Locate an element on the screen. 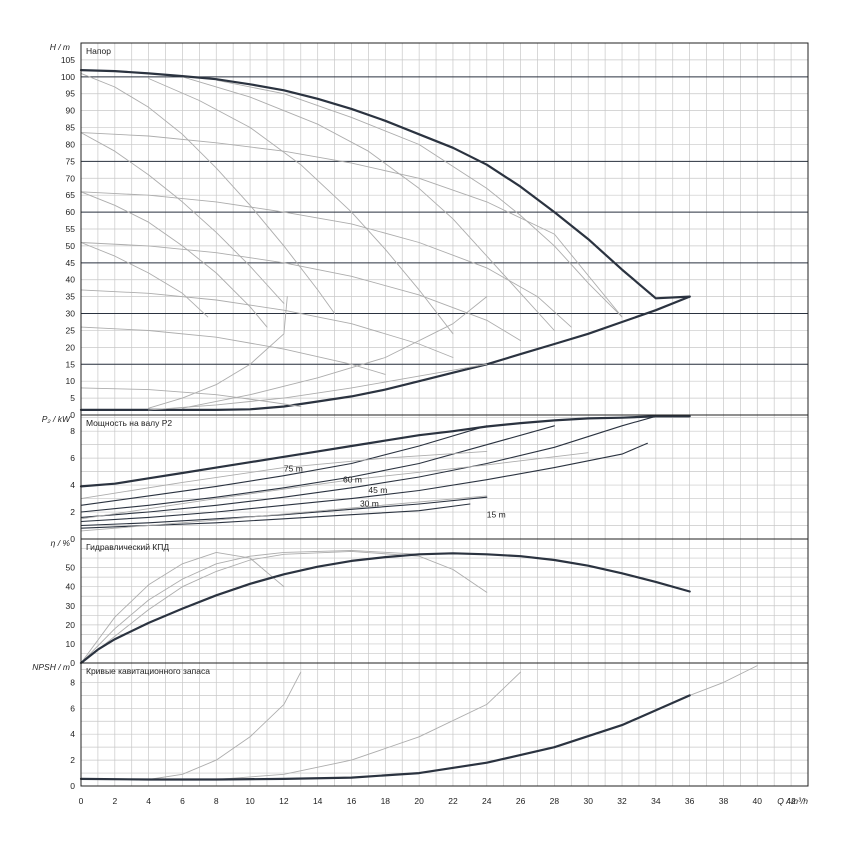 This screenshot has width=850, height=850. y-tick-label: 60 is located at coordinates (71, 212).